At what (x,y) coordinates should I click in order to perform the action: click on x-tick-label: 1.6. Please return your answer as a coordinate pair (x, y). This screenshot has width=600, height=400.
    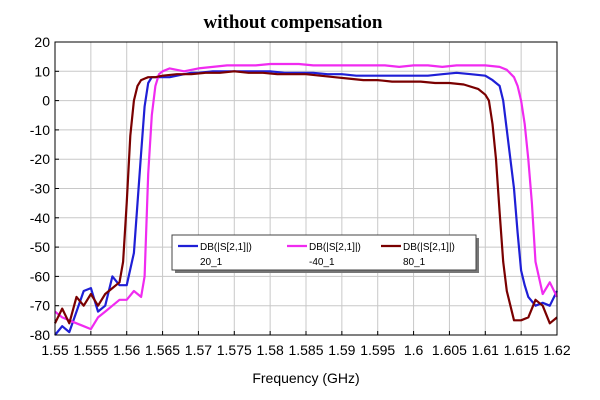
    Looking at the image, I should click on (414, 350).